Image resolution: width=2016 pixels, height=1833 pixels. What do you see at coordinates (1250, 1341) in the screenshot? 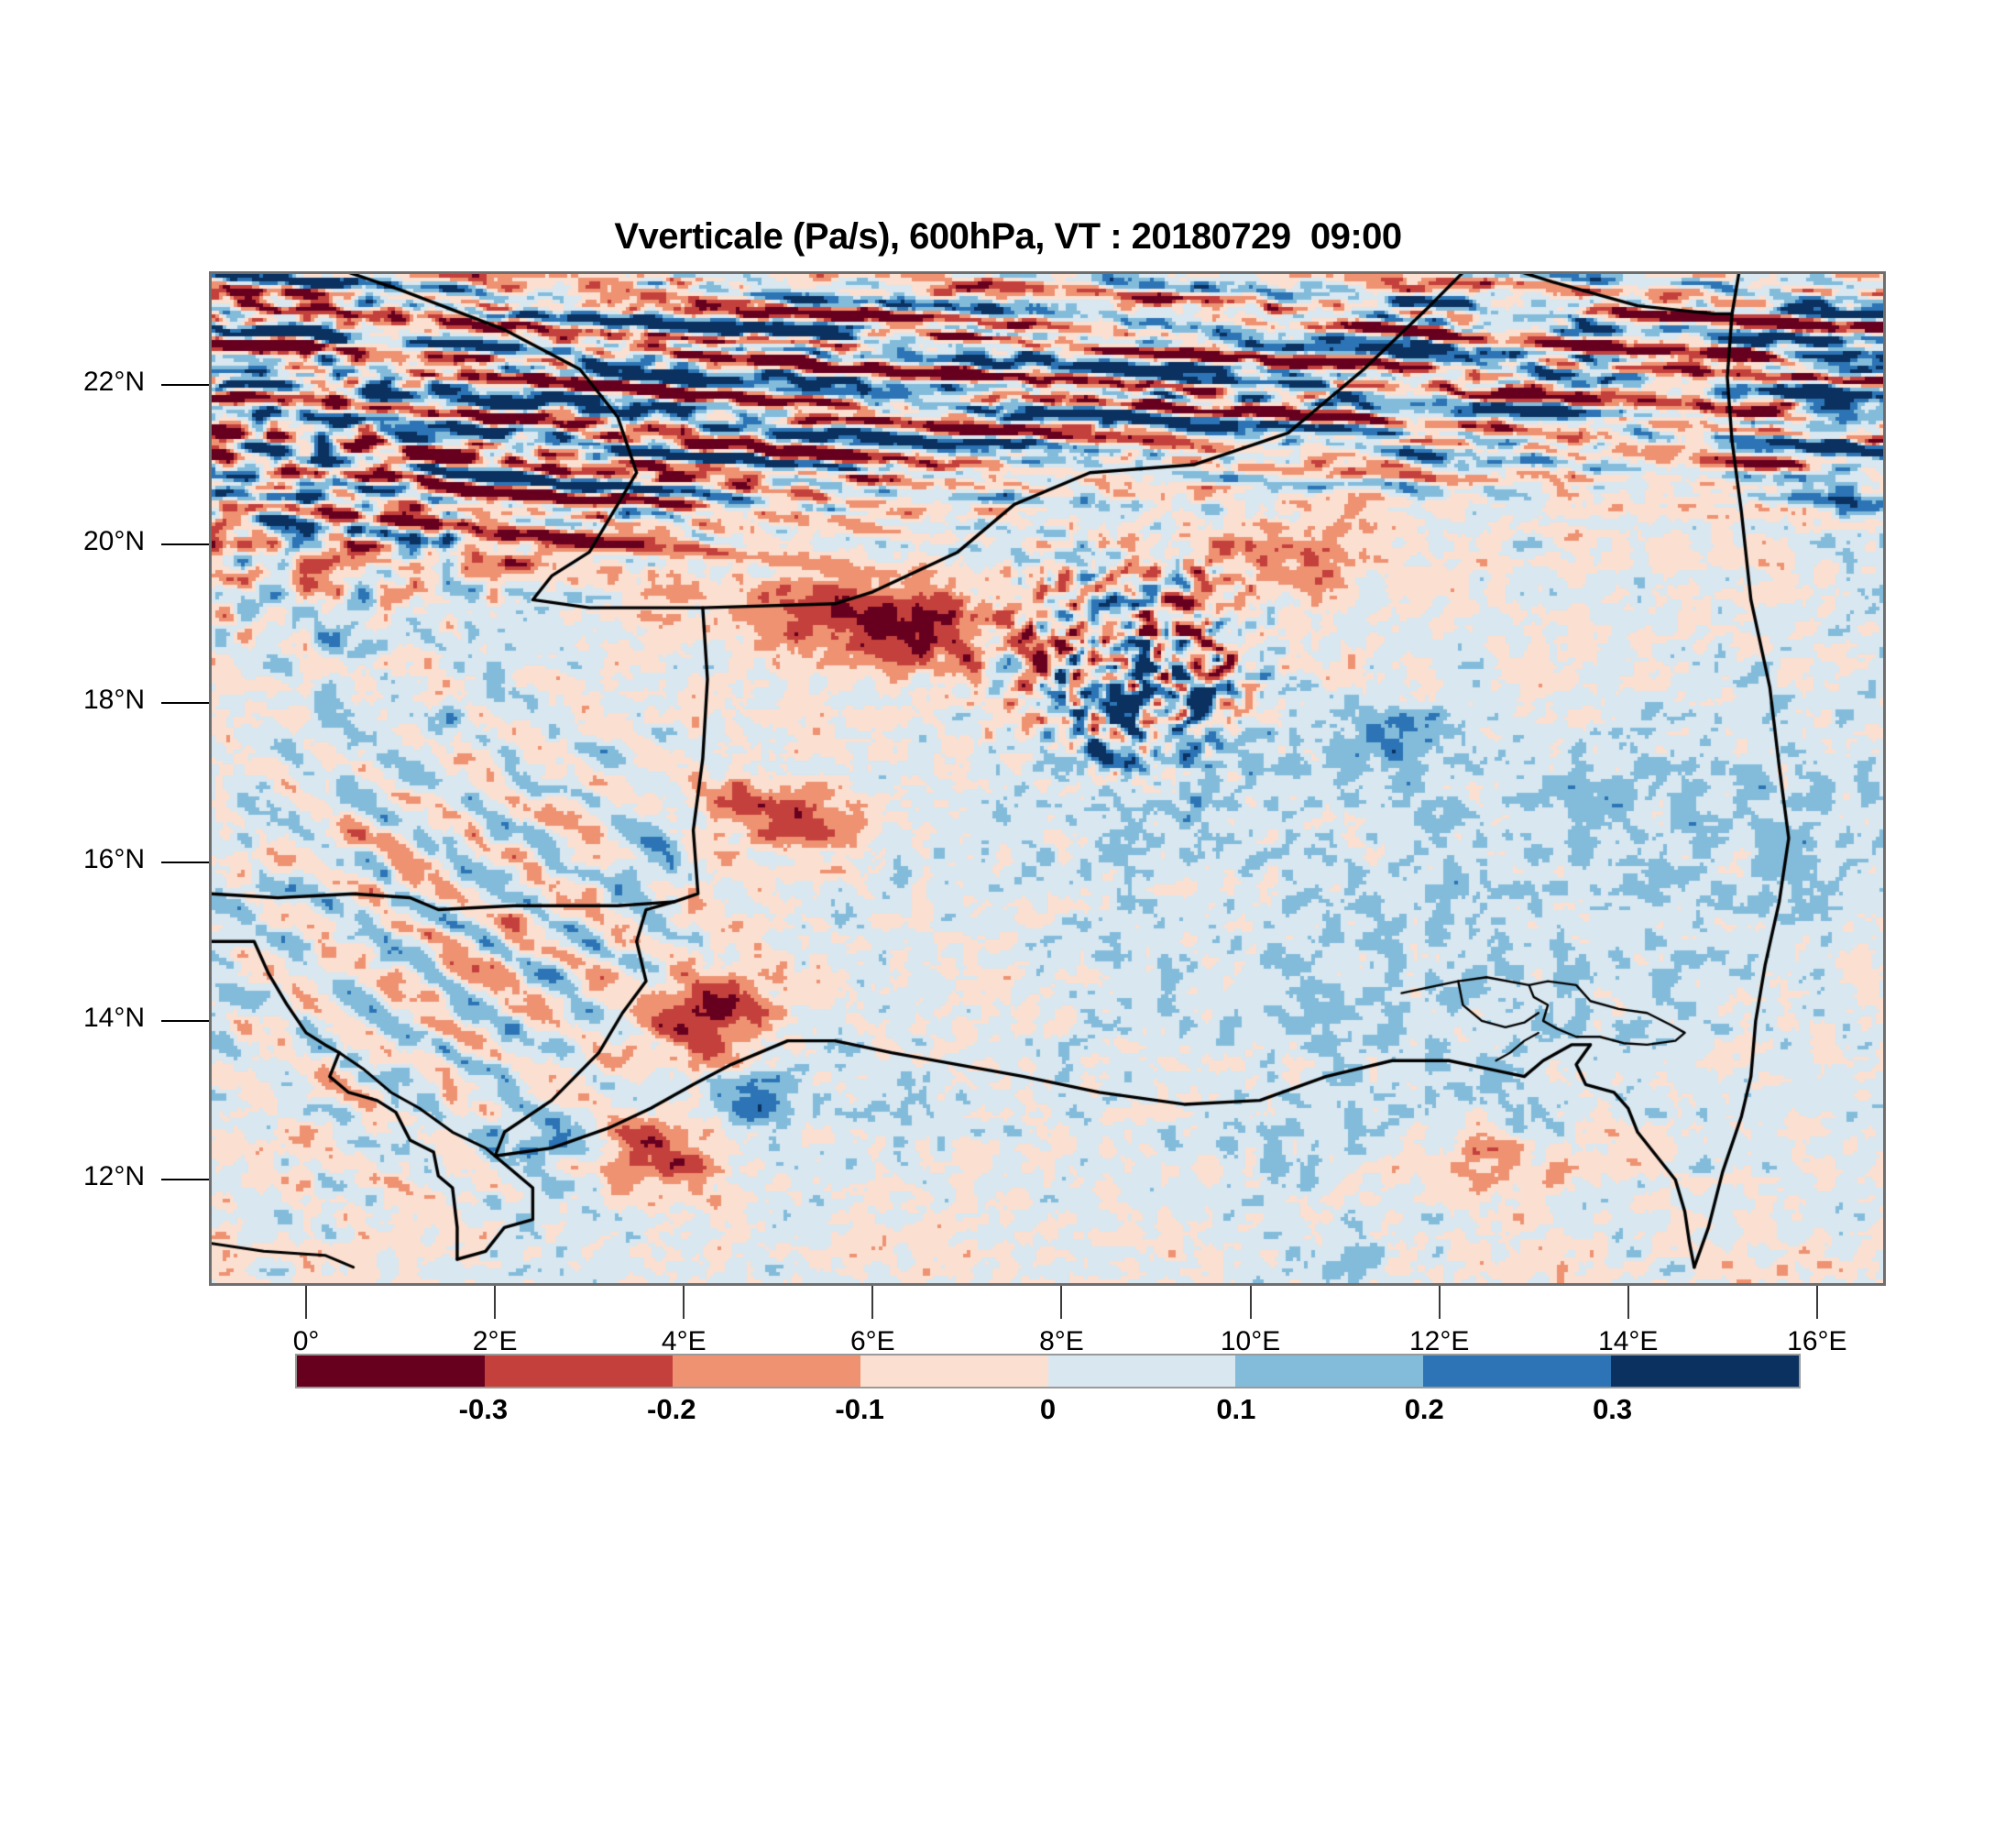
I see `x-tick-label-5: 10°E` at bounding box center [1250, 1341].